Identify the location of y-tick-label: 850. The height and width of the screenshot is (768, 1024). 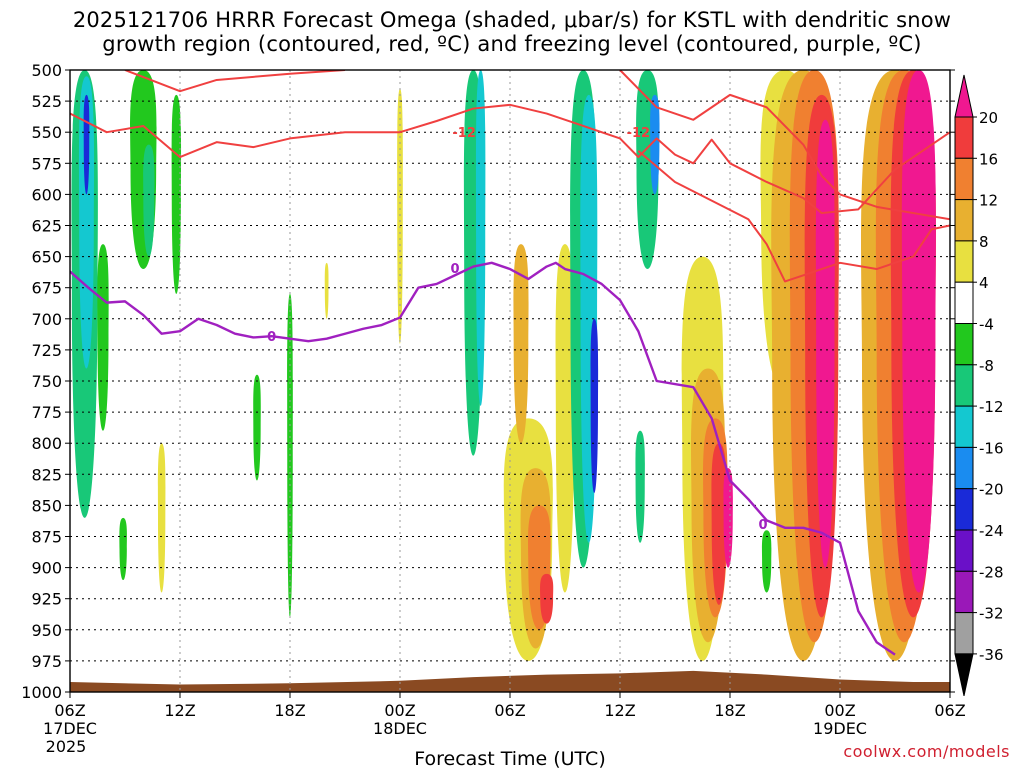
(46, 505).